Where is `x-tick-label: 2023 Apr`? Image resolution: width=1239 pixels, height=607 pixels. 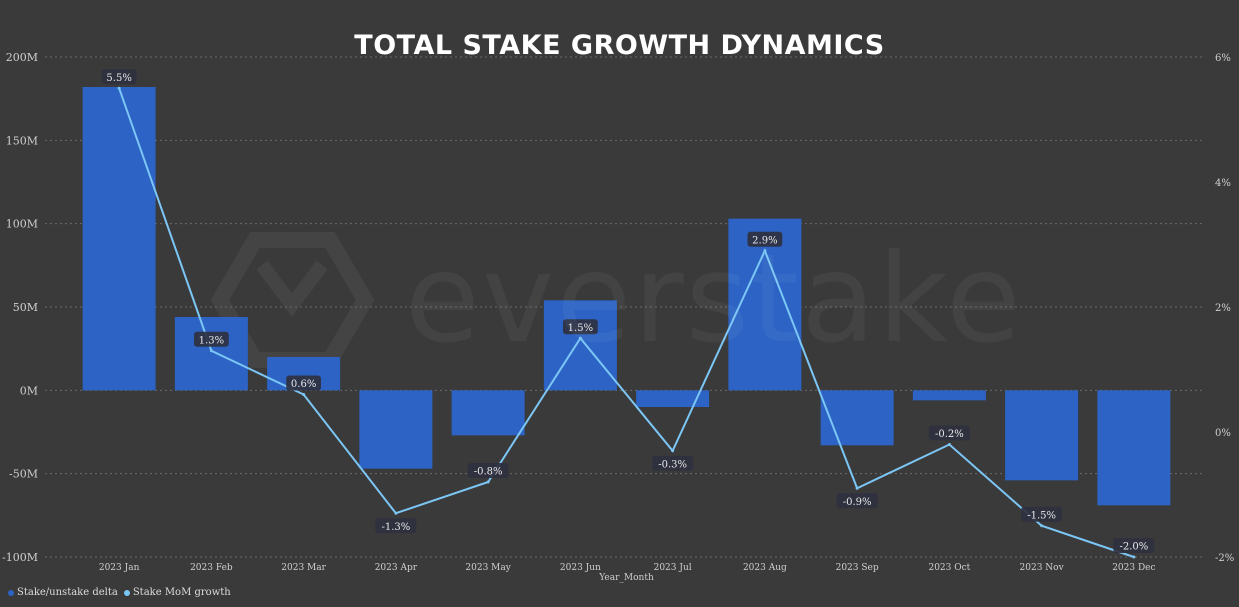 x-tick-label: 2023 Apr is located at coordinates (396, 568).